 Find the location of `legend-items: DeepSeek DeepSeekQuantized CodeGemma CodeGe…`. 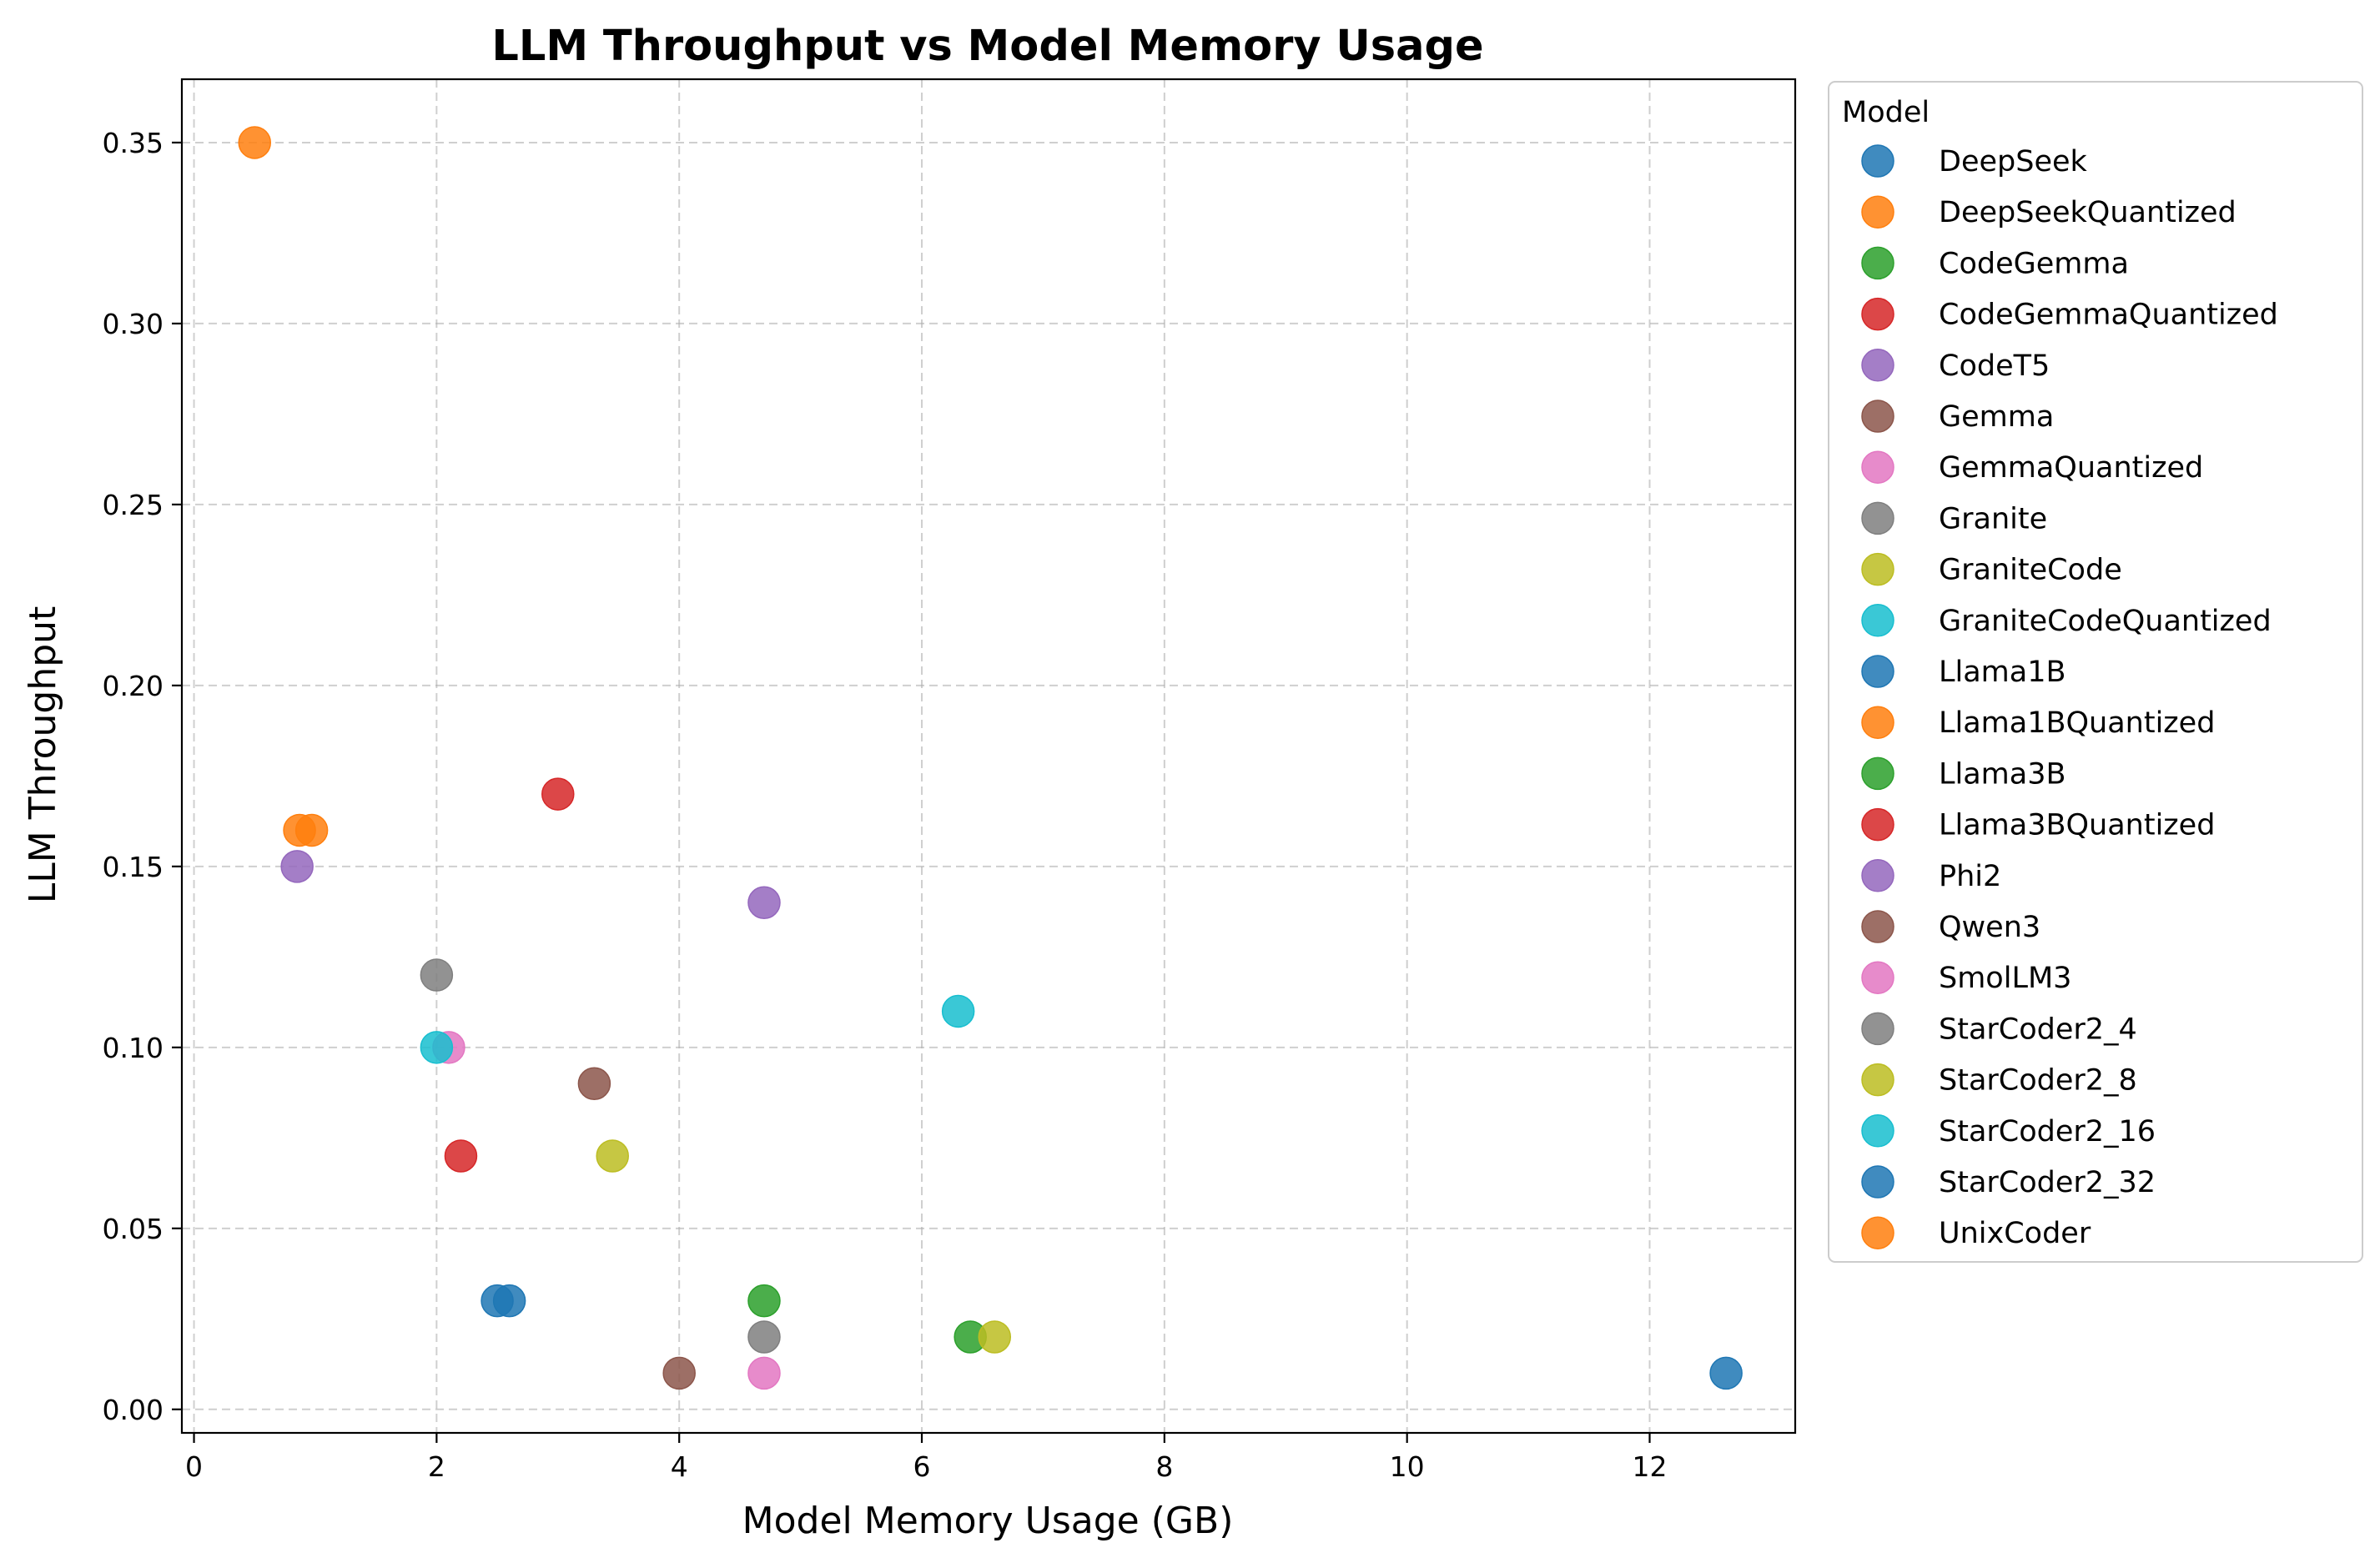

legend-items: DeepSeek DeepSeekQuantized CodeGemma CodeGe… is located at coordinates (2069, 697).